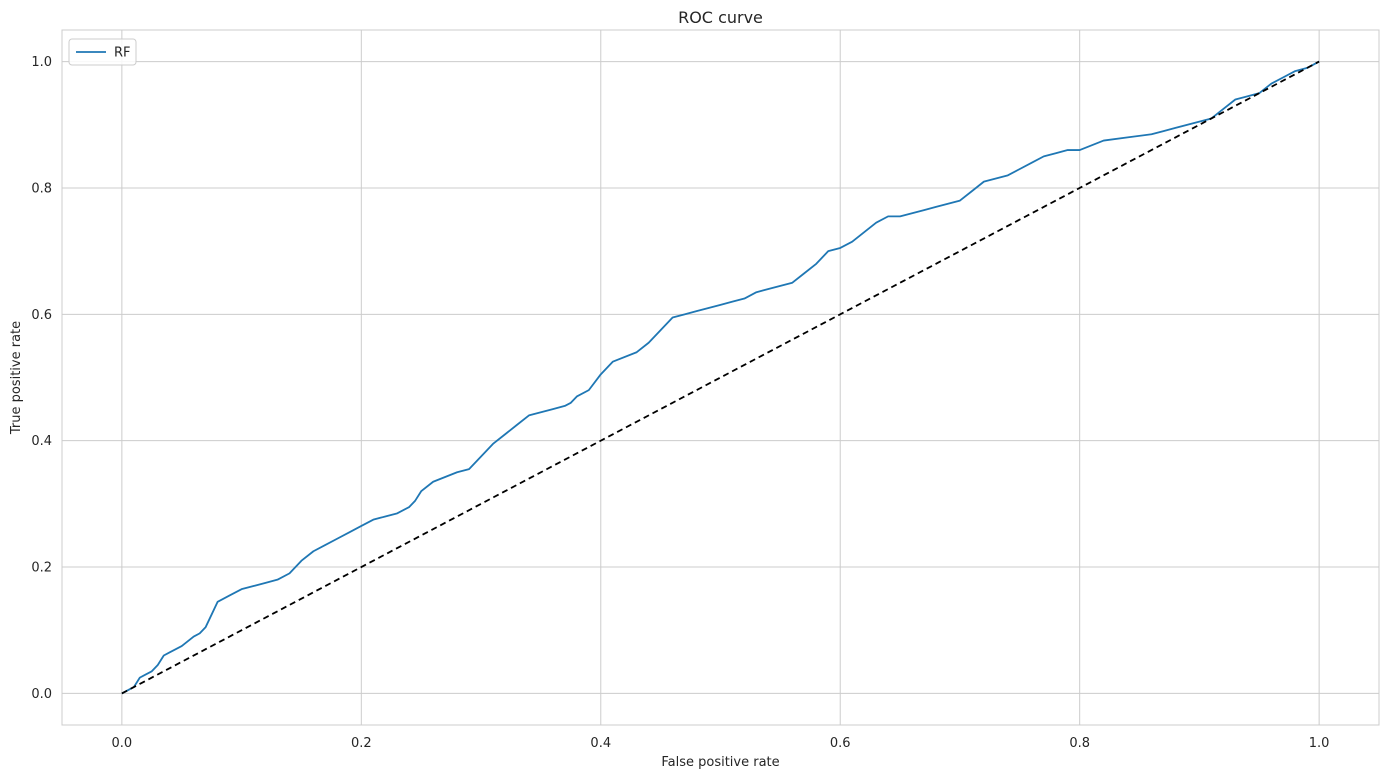 The height and width of the screenshot is (778, 1388). Describe the element at coordinates (41, 62) in the screenshot. I see `y-tick-label: 1.0` at that location.